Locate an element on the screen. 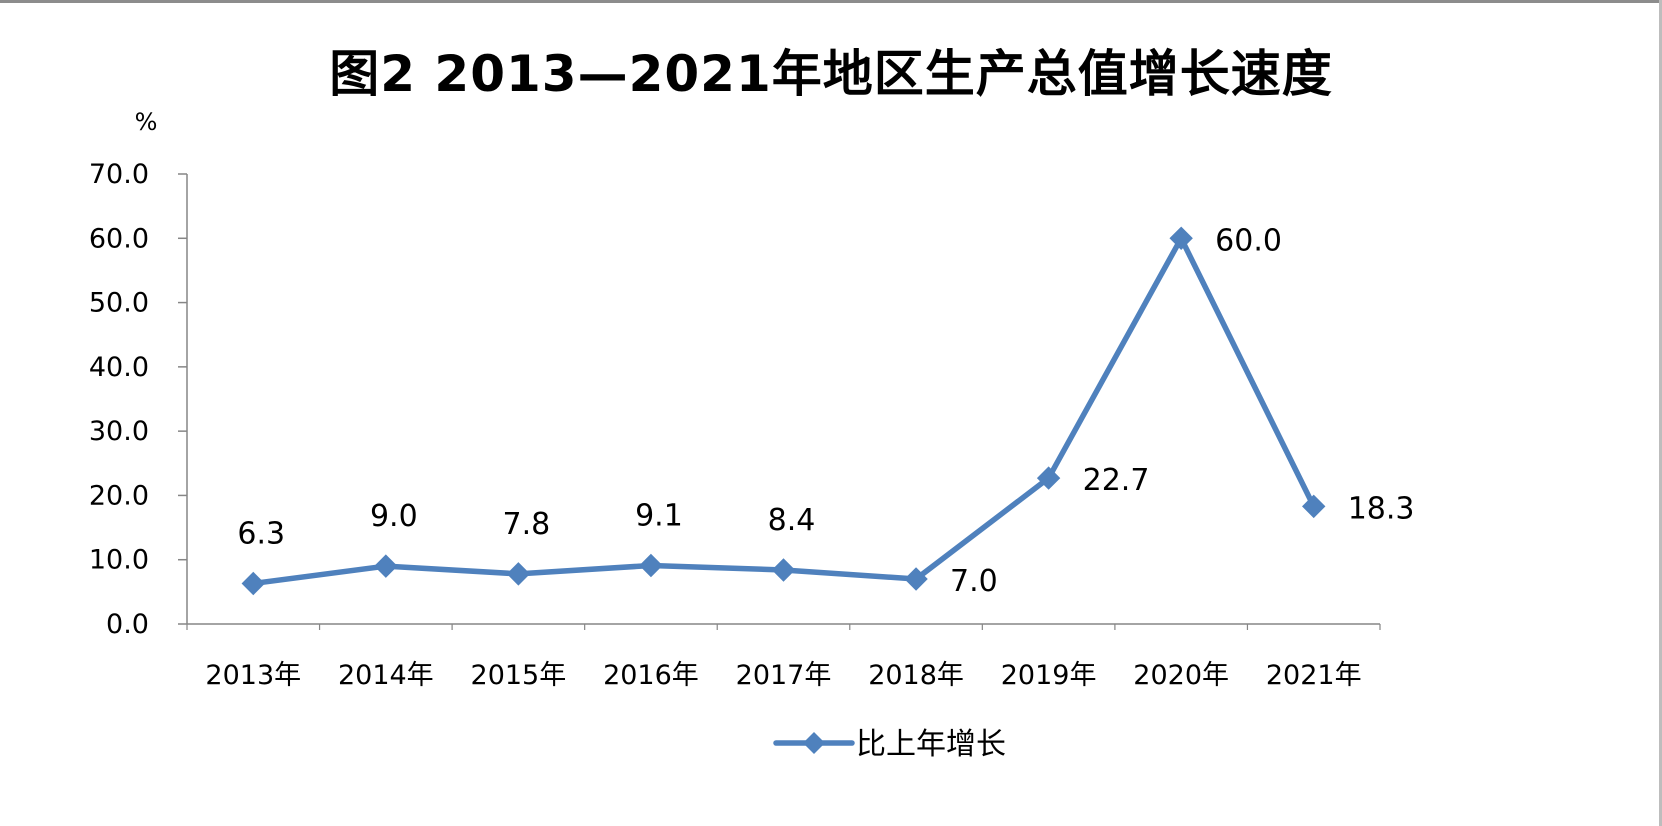 Image resolution: width=1662 pixels, height=826 pixels. x-tick-label: 2018年 is located at coordinates (916, 675).